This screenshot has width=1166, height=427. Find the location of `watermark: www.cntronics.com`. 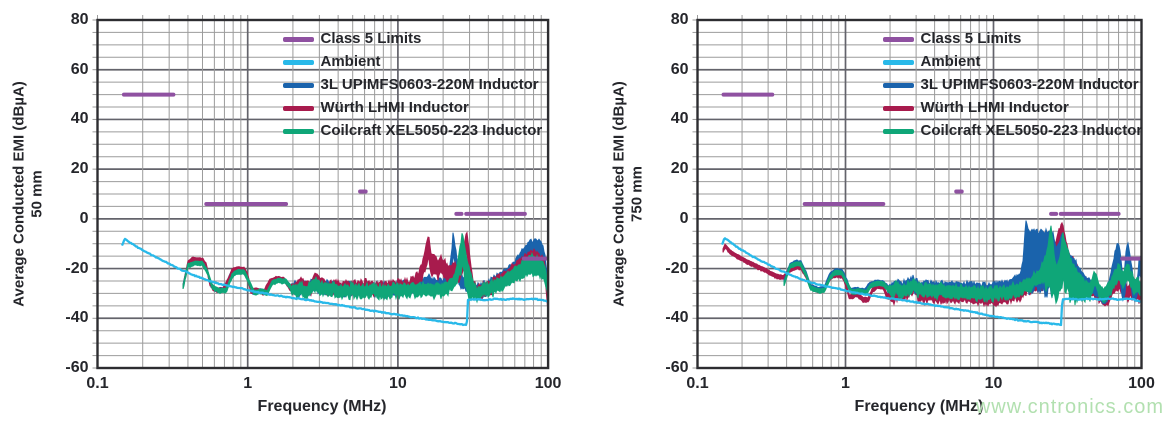

watermark: www.cntronics.com is located at coordinates (1069, 407).